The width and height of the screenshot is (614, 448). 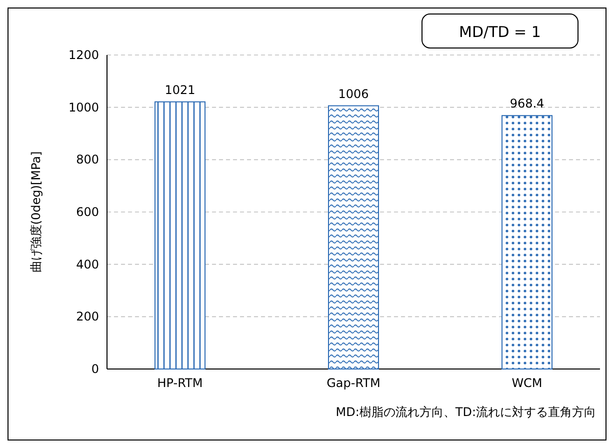 I want to click on y-tick-label: 200, so click(x=87, y=317).